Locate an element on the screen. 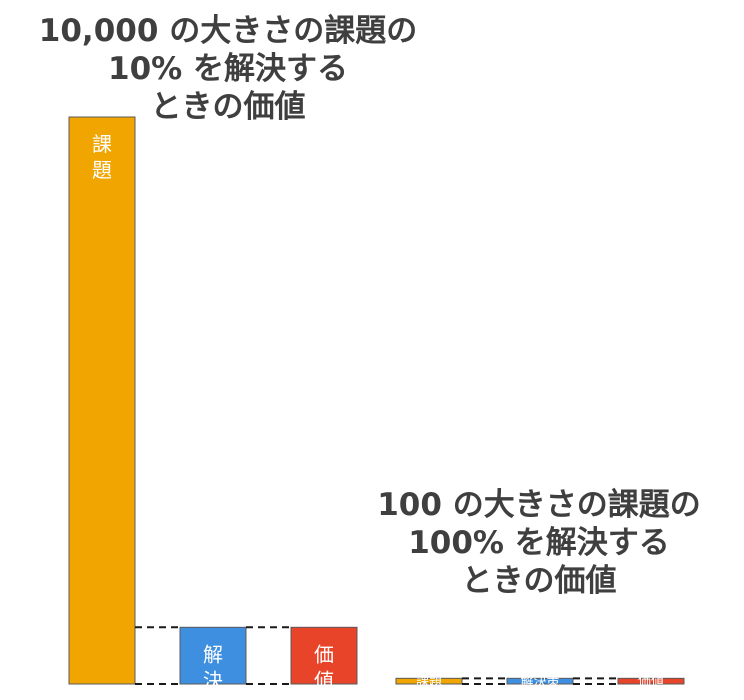 The width and height of the screenshot is (744, 700). chart-2-title-line-1: 100 の大きさの課題の is located at coordinates (539, 505).